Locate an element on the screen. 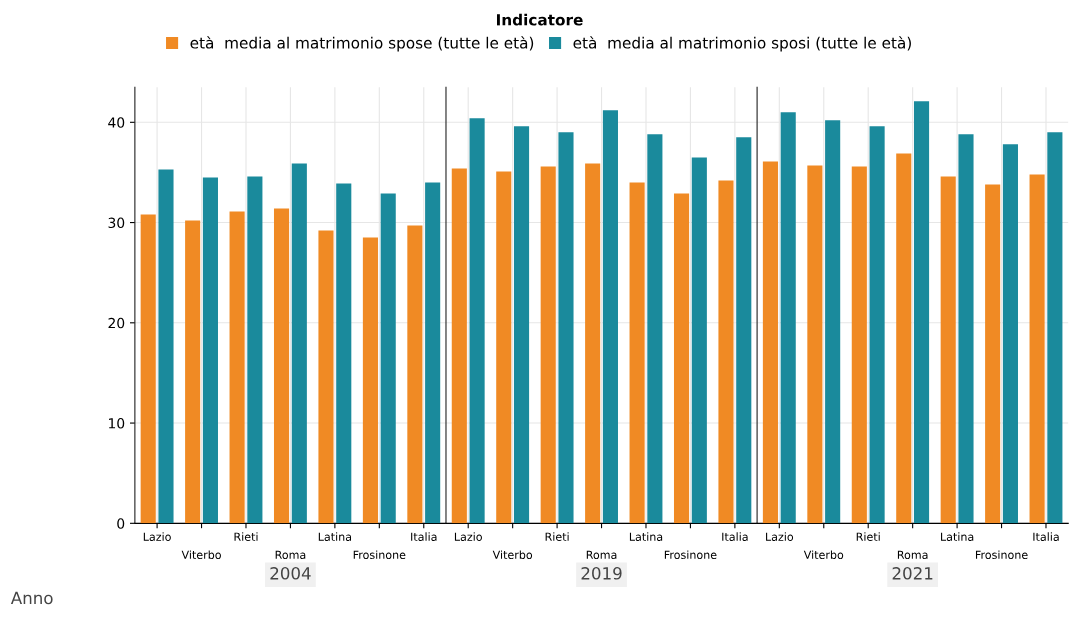 This screenshot has height=623, width=1079. y-tick-label: 0 is located at coordinates (121, 523).